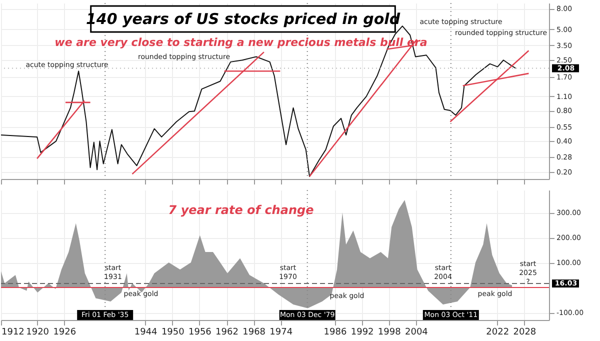  Describe the element at coordinates (13, 333) in the screenshot. I see `x-tick-label: 1912` at that location.